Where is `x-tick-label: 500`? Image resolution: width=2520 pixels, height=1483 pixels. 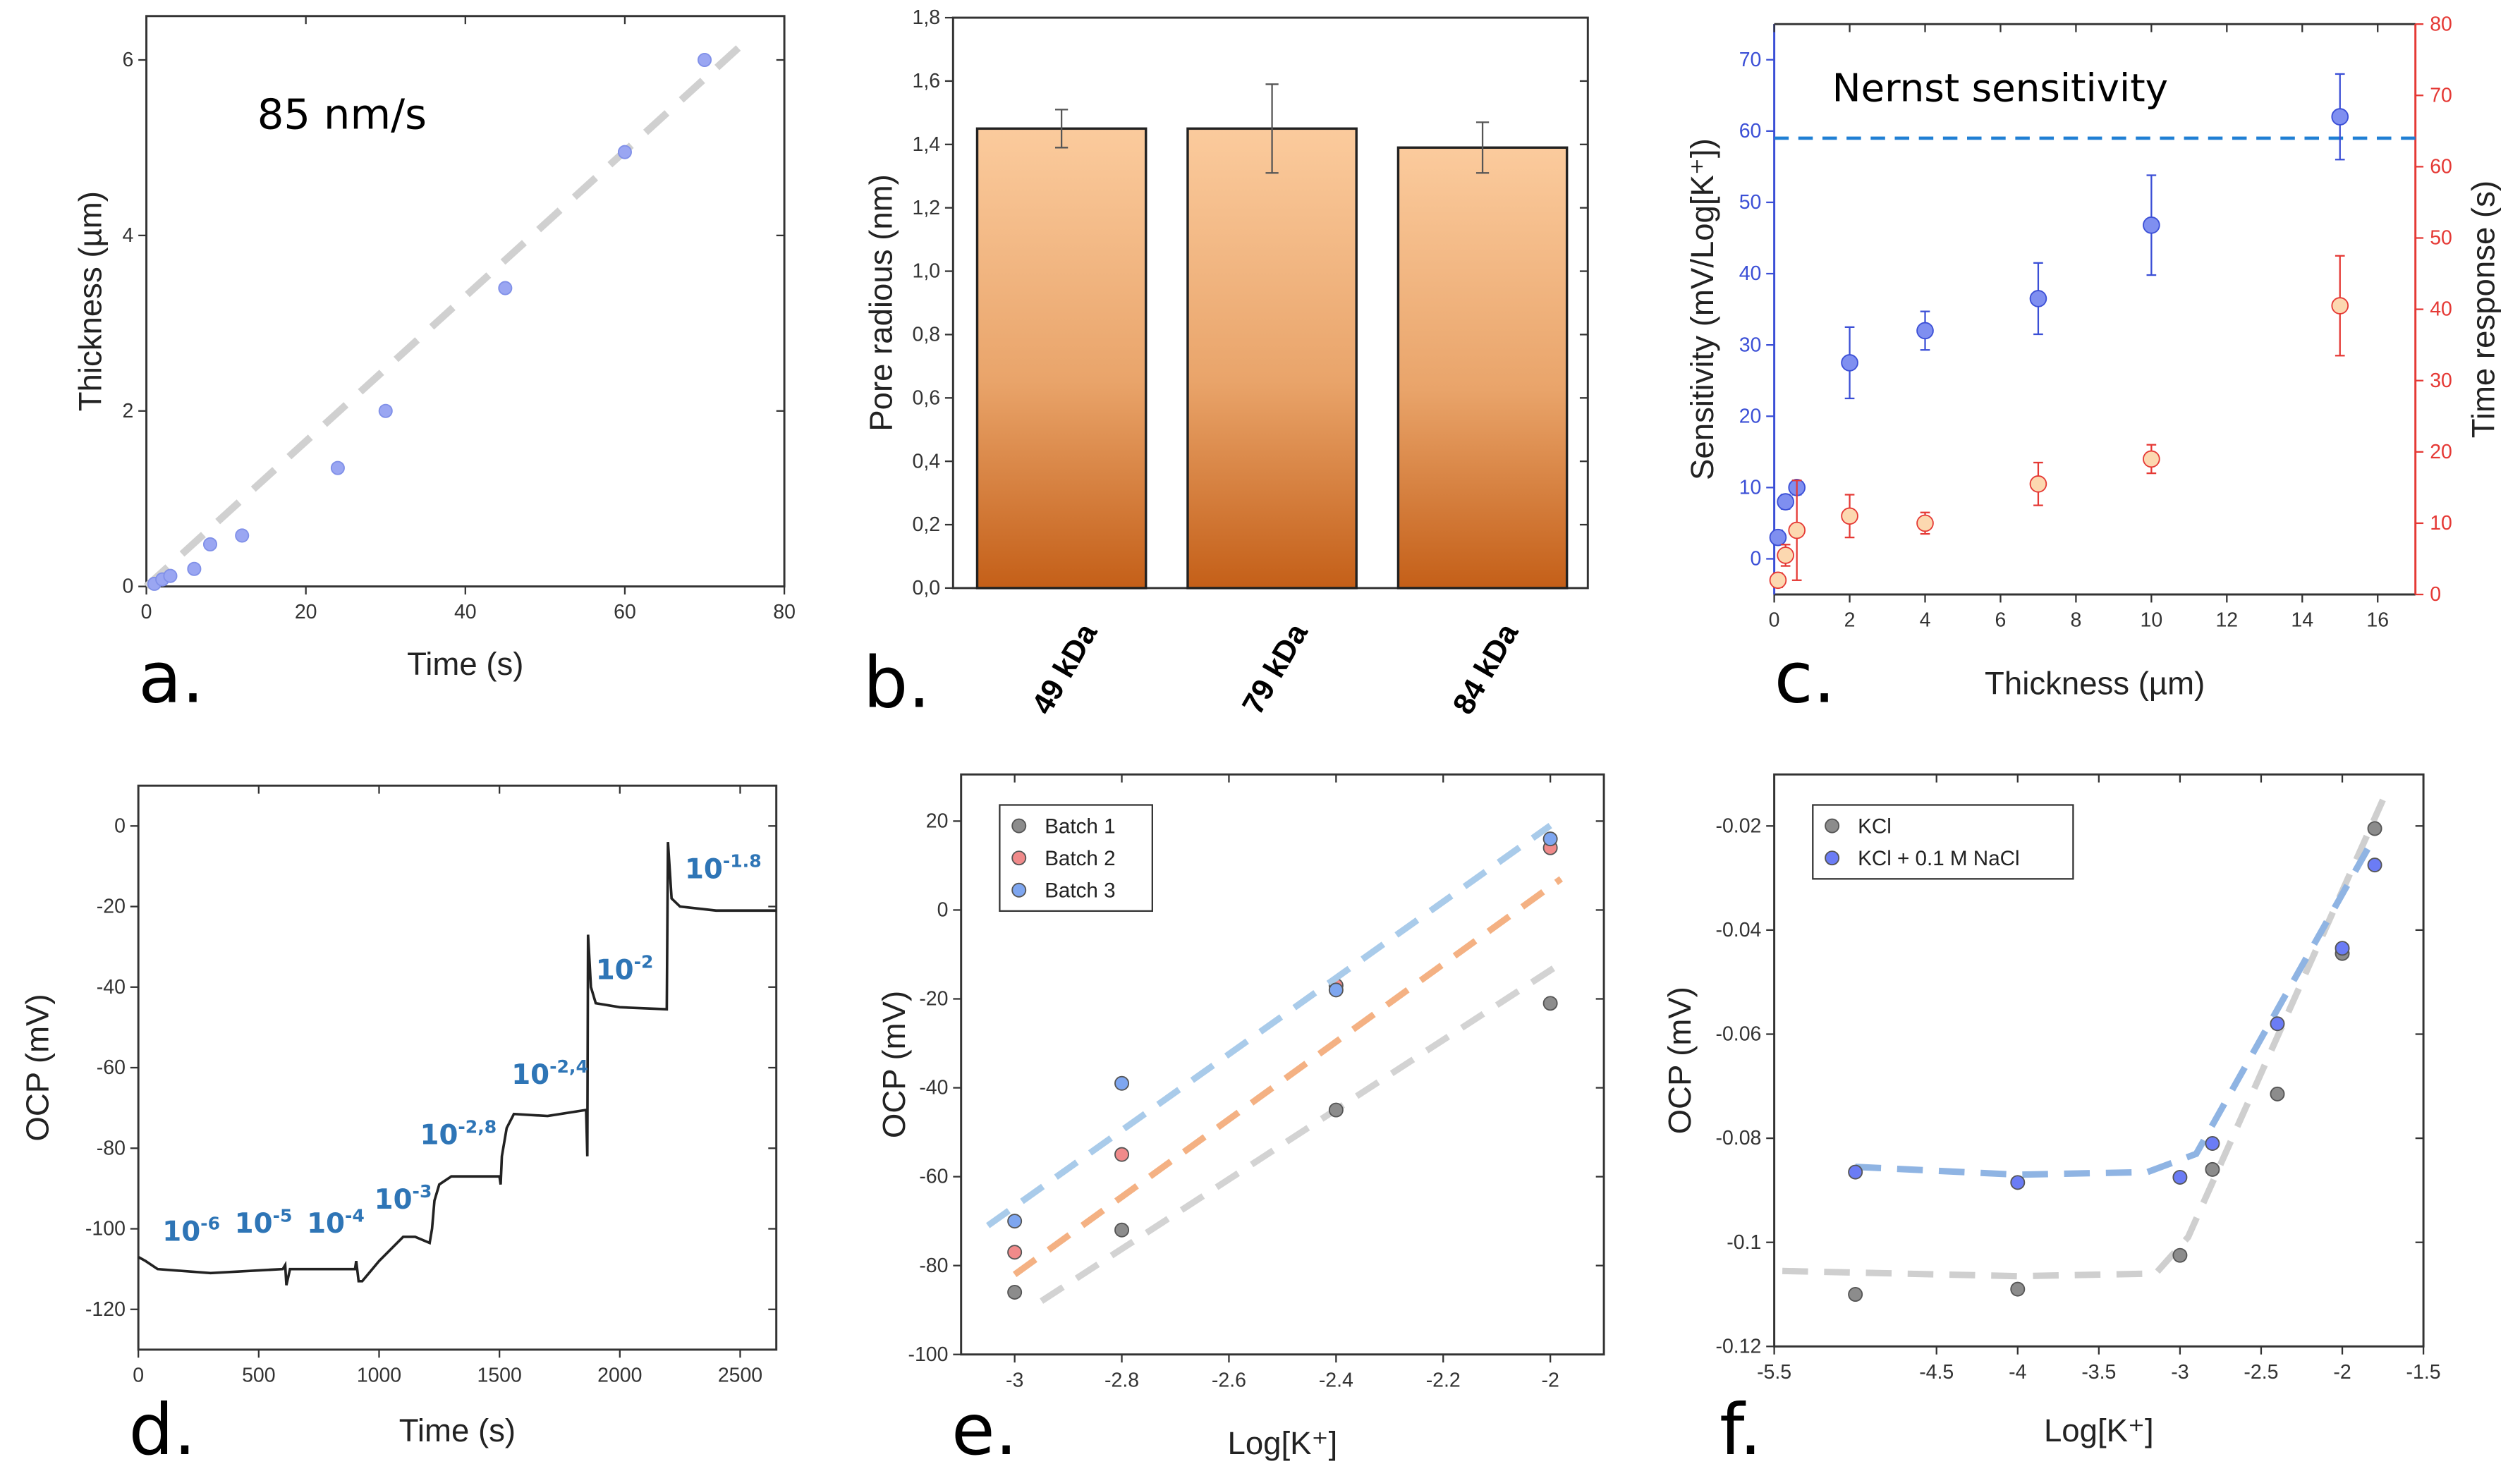
x-tick-label: 500 is located at coordinates (258, 1375).